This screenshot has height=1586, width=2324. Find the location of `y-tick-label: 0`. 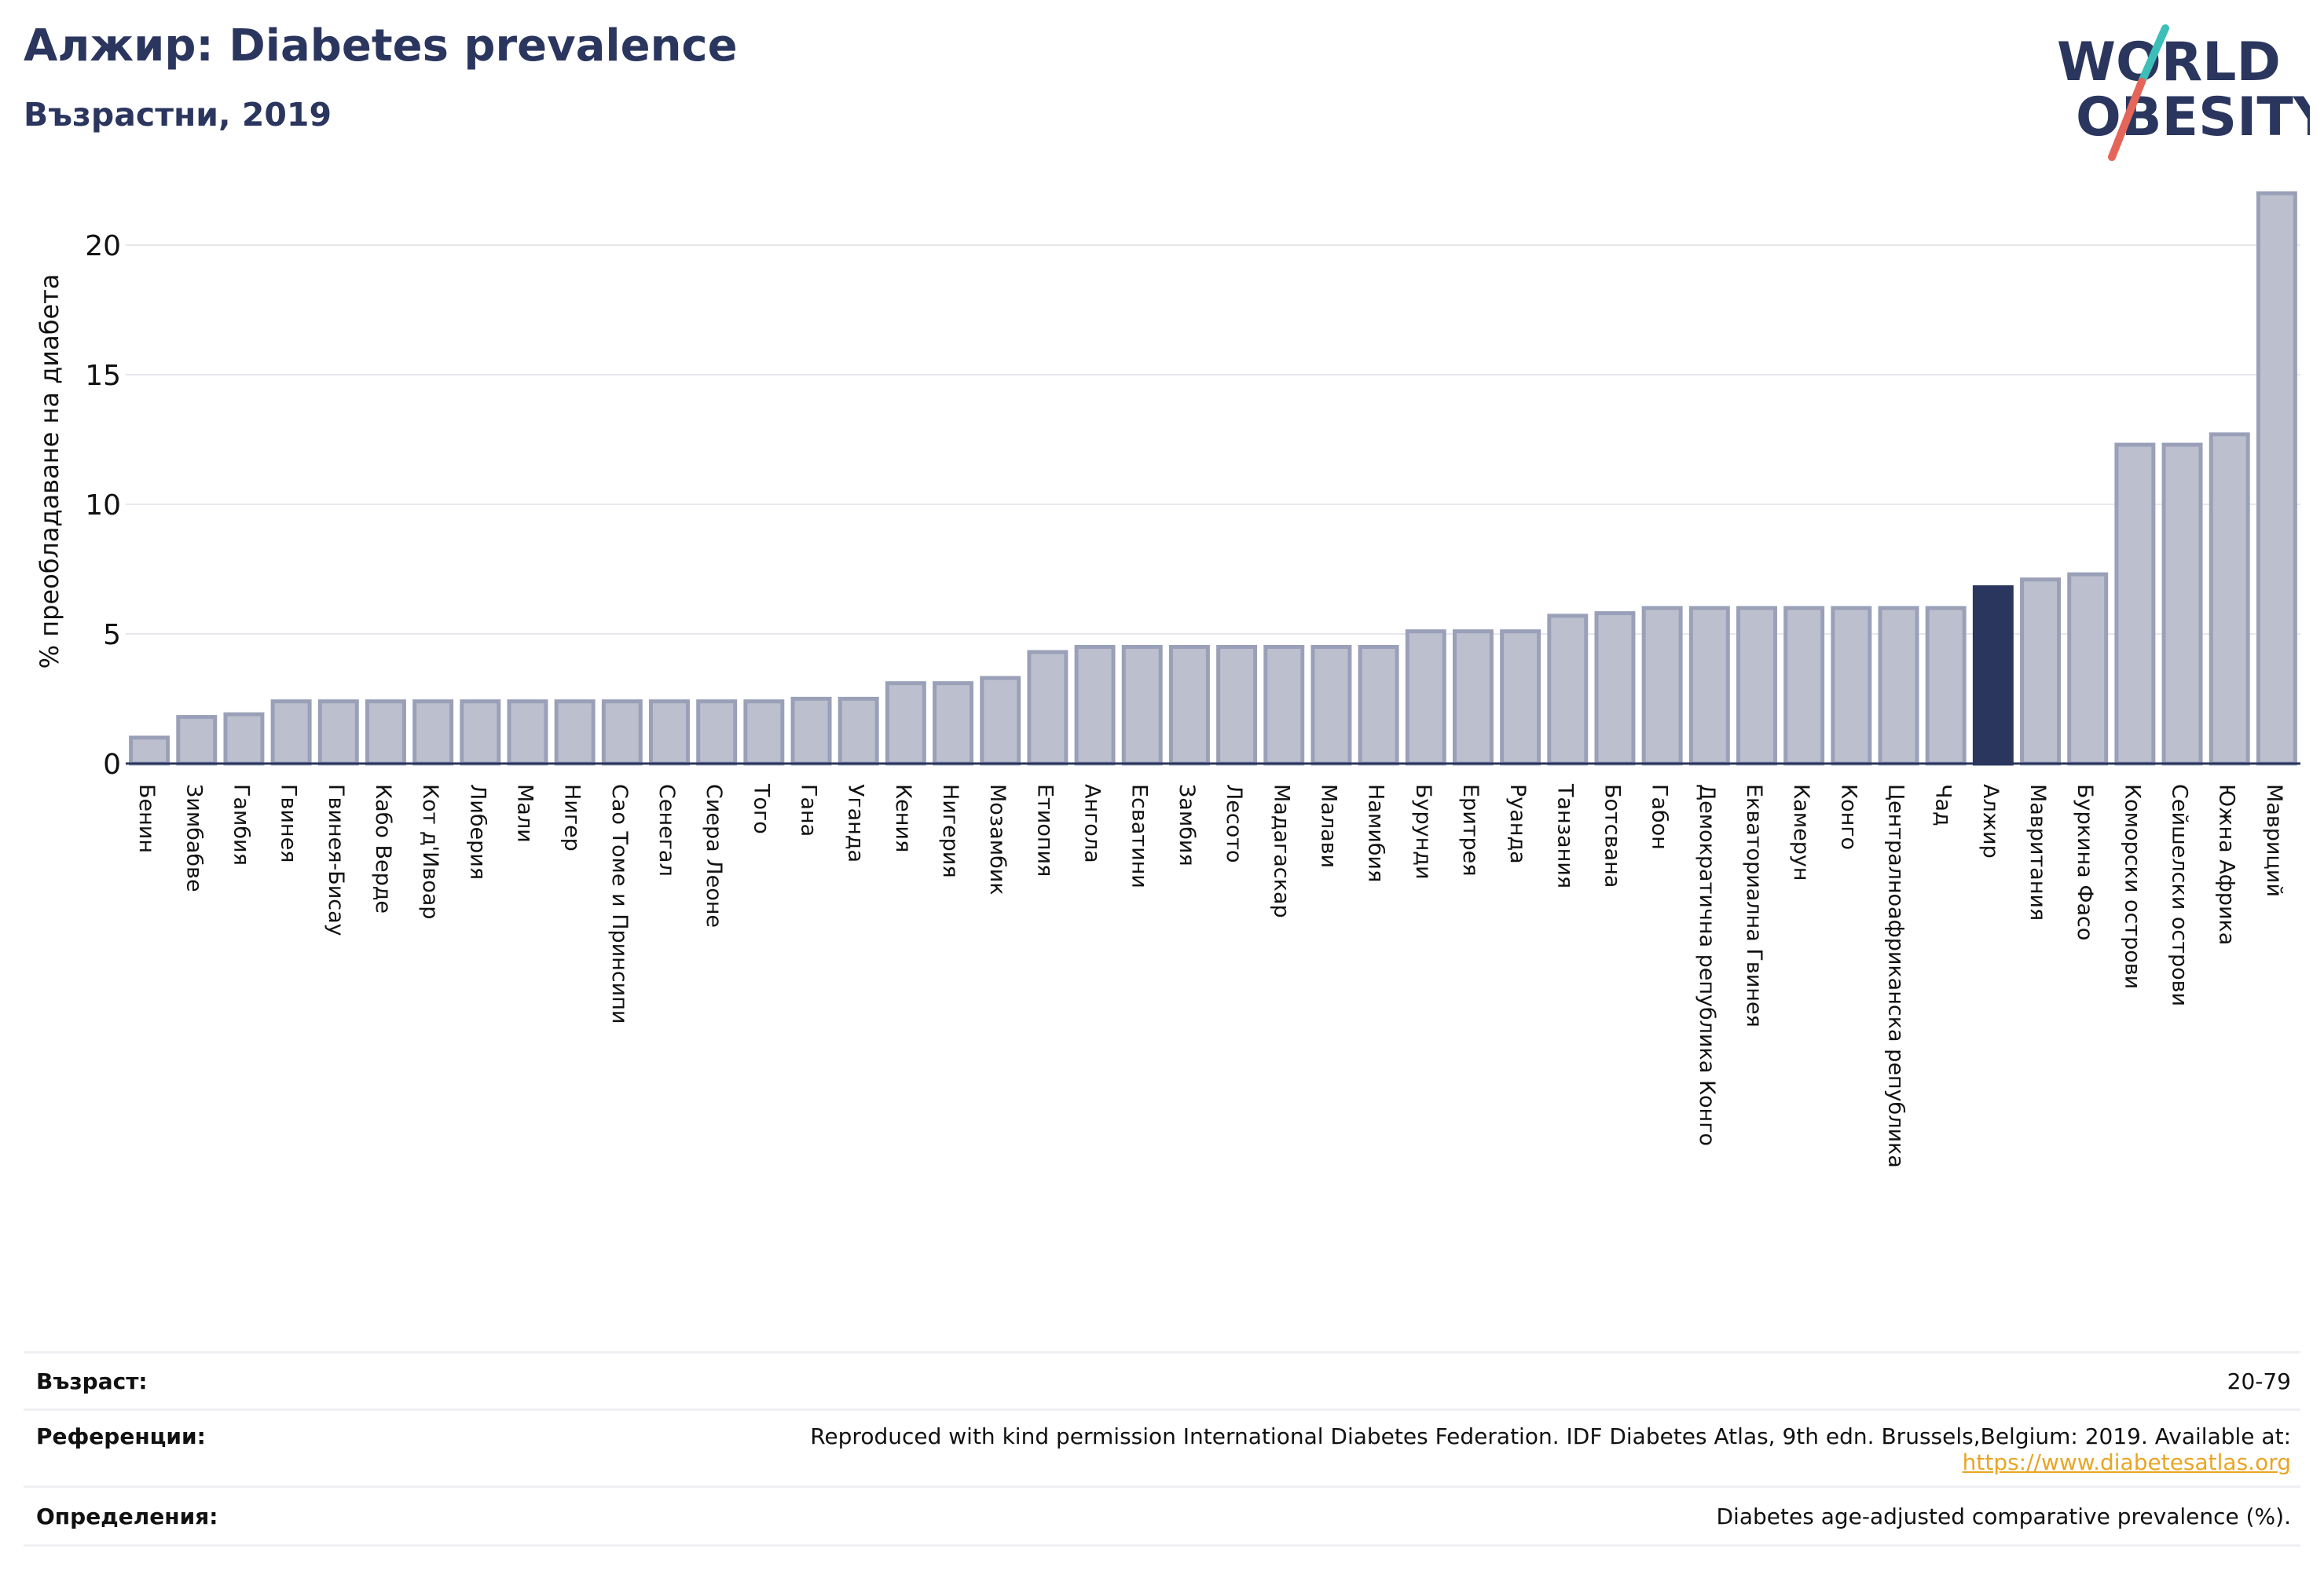

y-tick-label: 0 is located at coordinates (112, 765).